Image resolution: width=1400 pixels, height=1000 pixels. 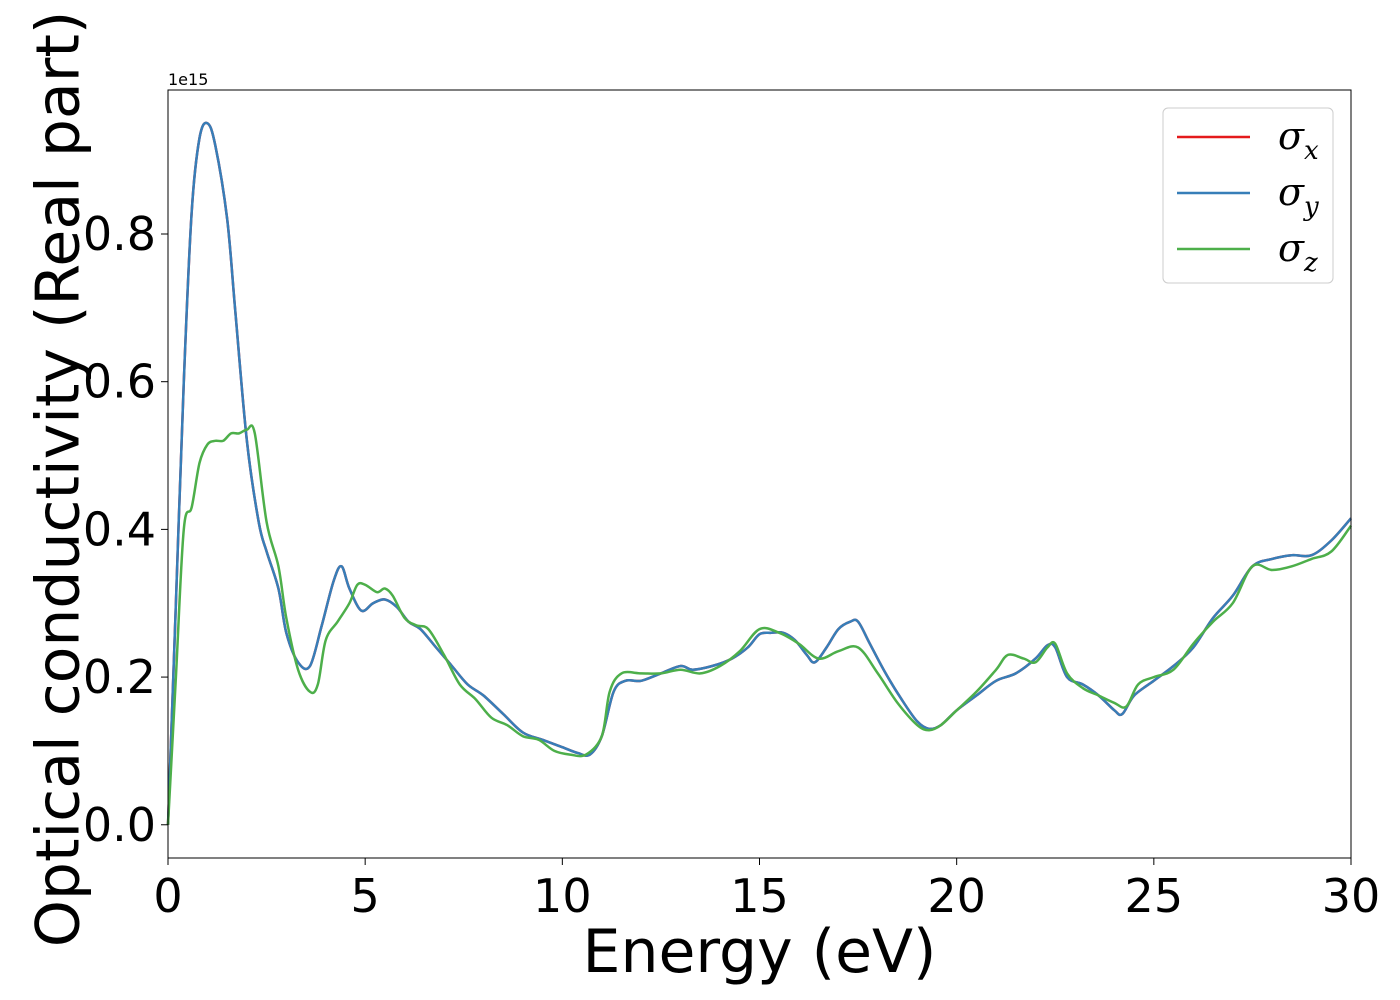 What do you see at coordinates (119, 234) in the screenshot?
I see `y-tick-label: 0.8` at bounding box center [119, 234].